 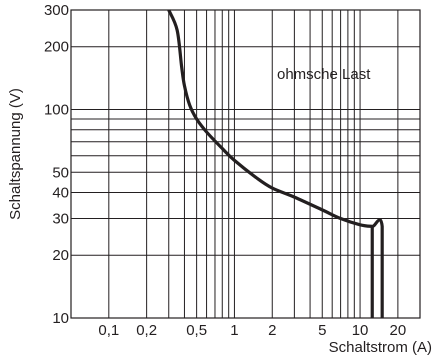 I want to click on x-axis-label: Schaltstrom (A), so click(x=380, y=347).